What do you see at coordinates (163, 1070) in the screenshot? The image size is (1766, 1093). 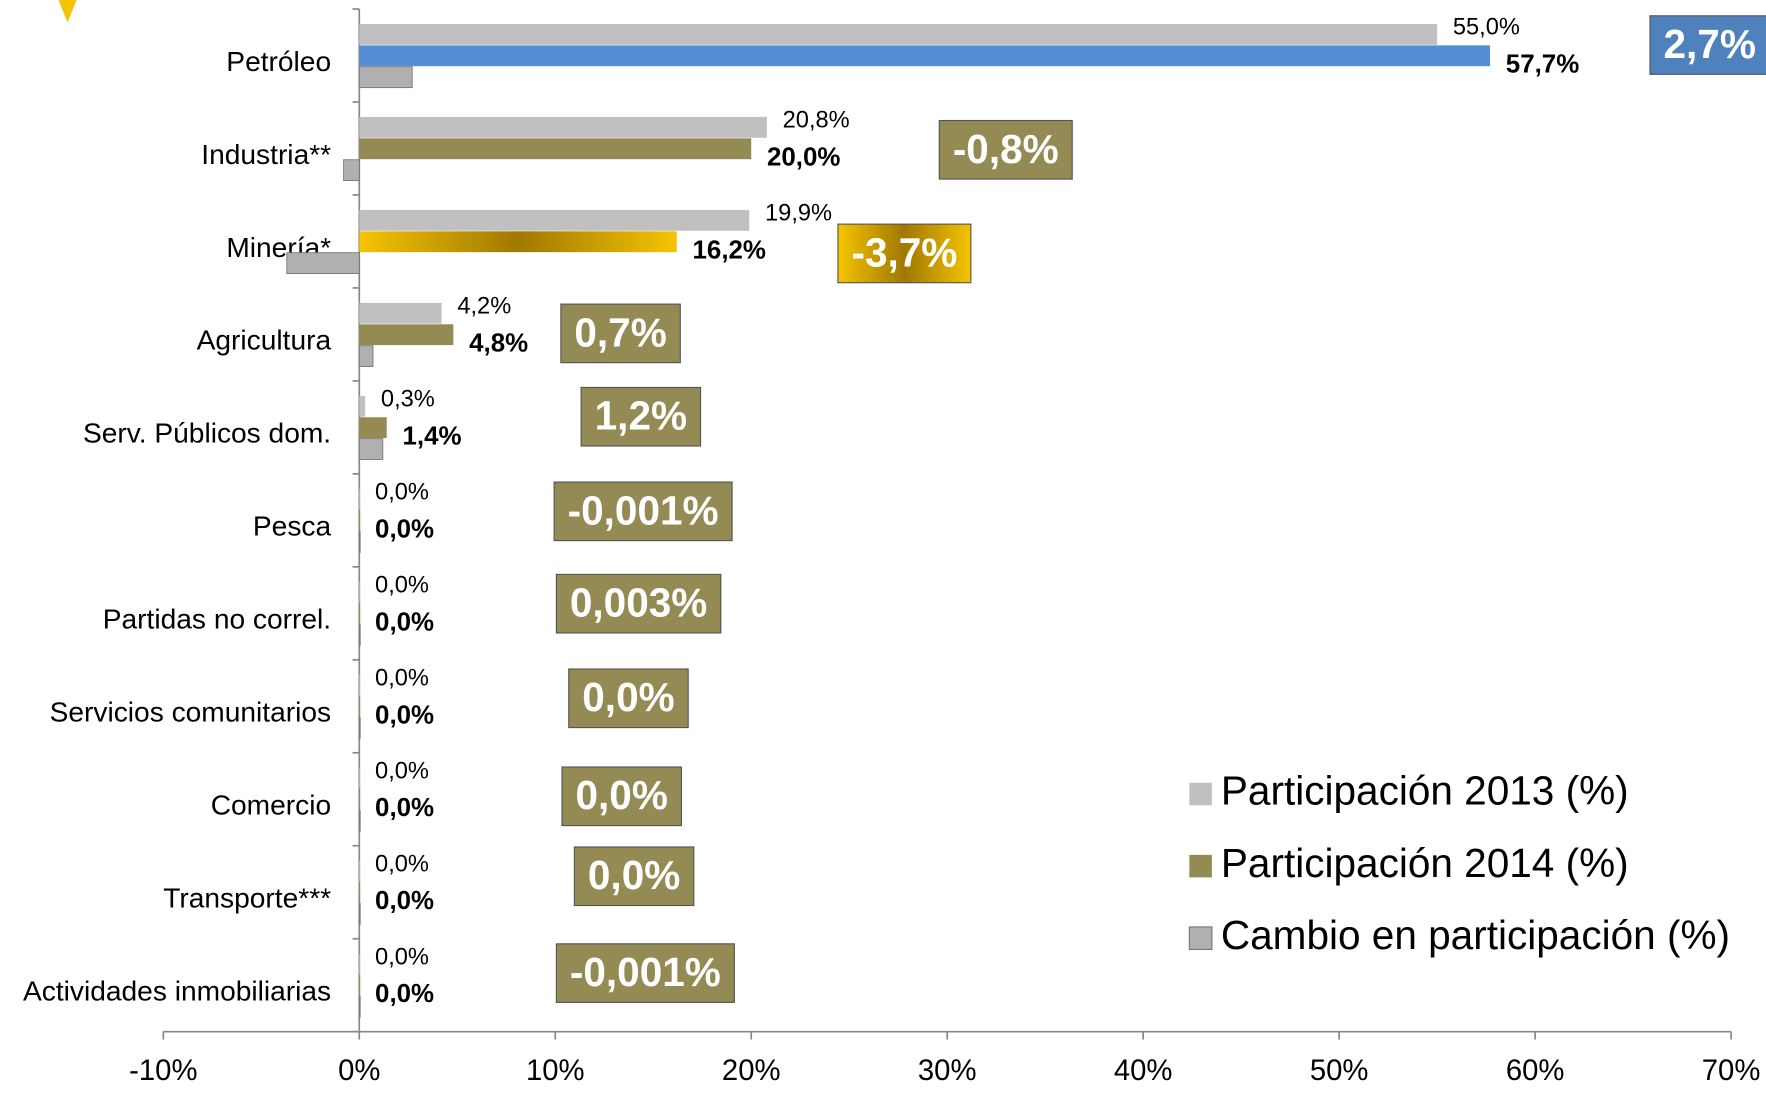 I see `x-tick-label: -10%` at bounding box center [163, 1070].